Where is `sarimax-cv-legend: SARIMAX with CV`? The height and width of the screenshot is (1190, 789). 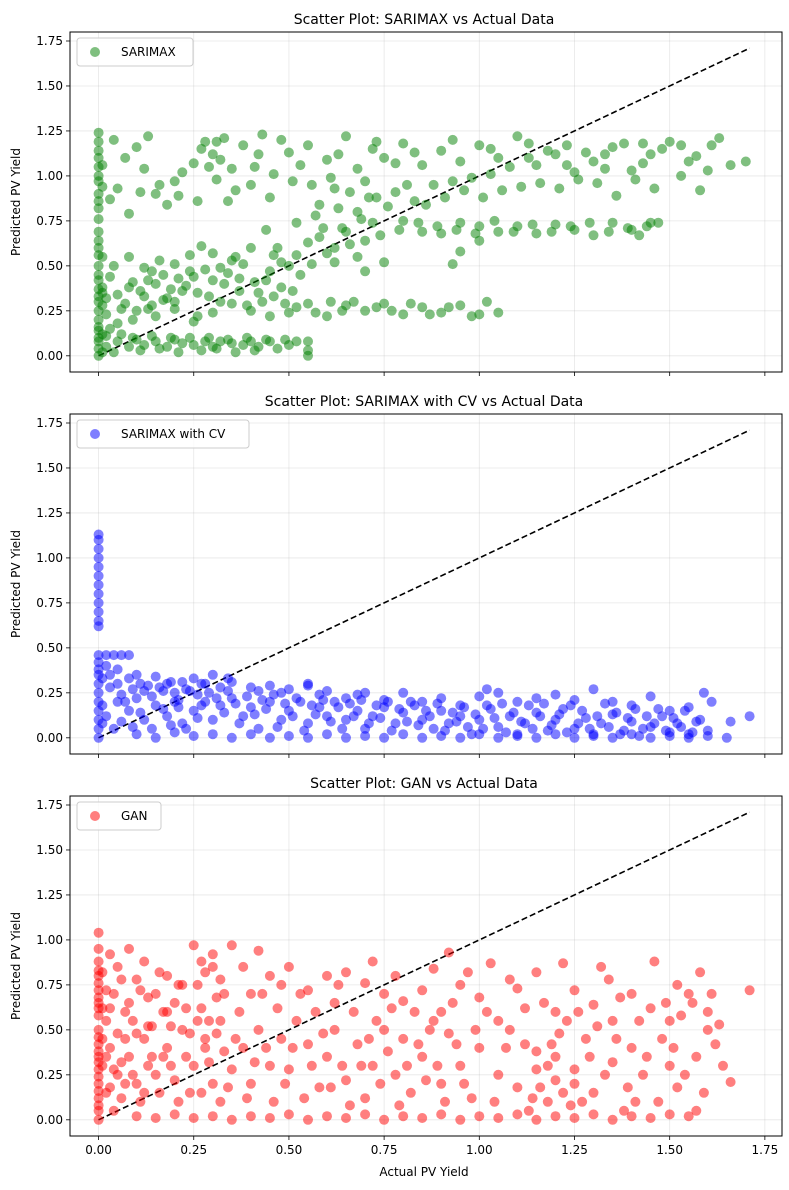 sarimax-cv-legend: SARIMAX with CV is located at coordinates (163, 434).